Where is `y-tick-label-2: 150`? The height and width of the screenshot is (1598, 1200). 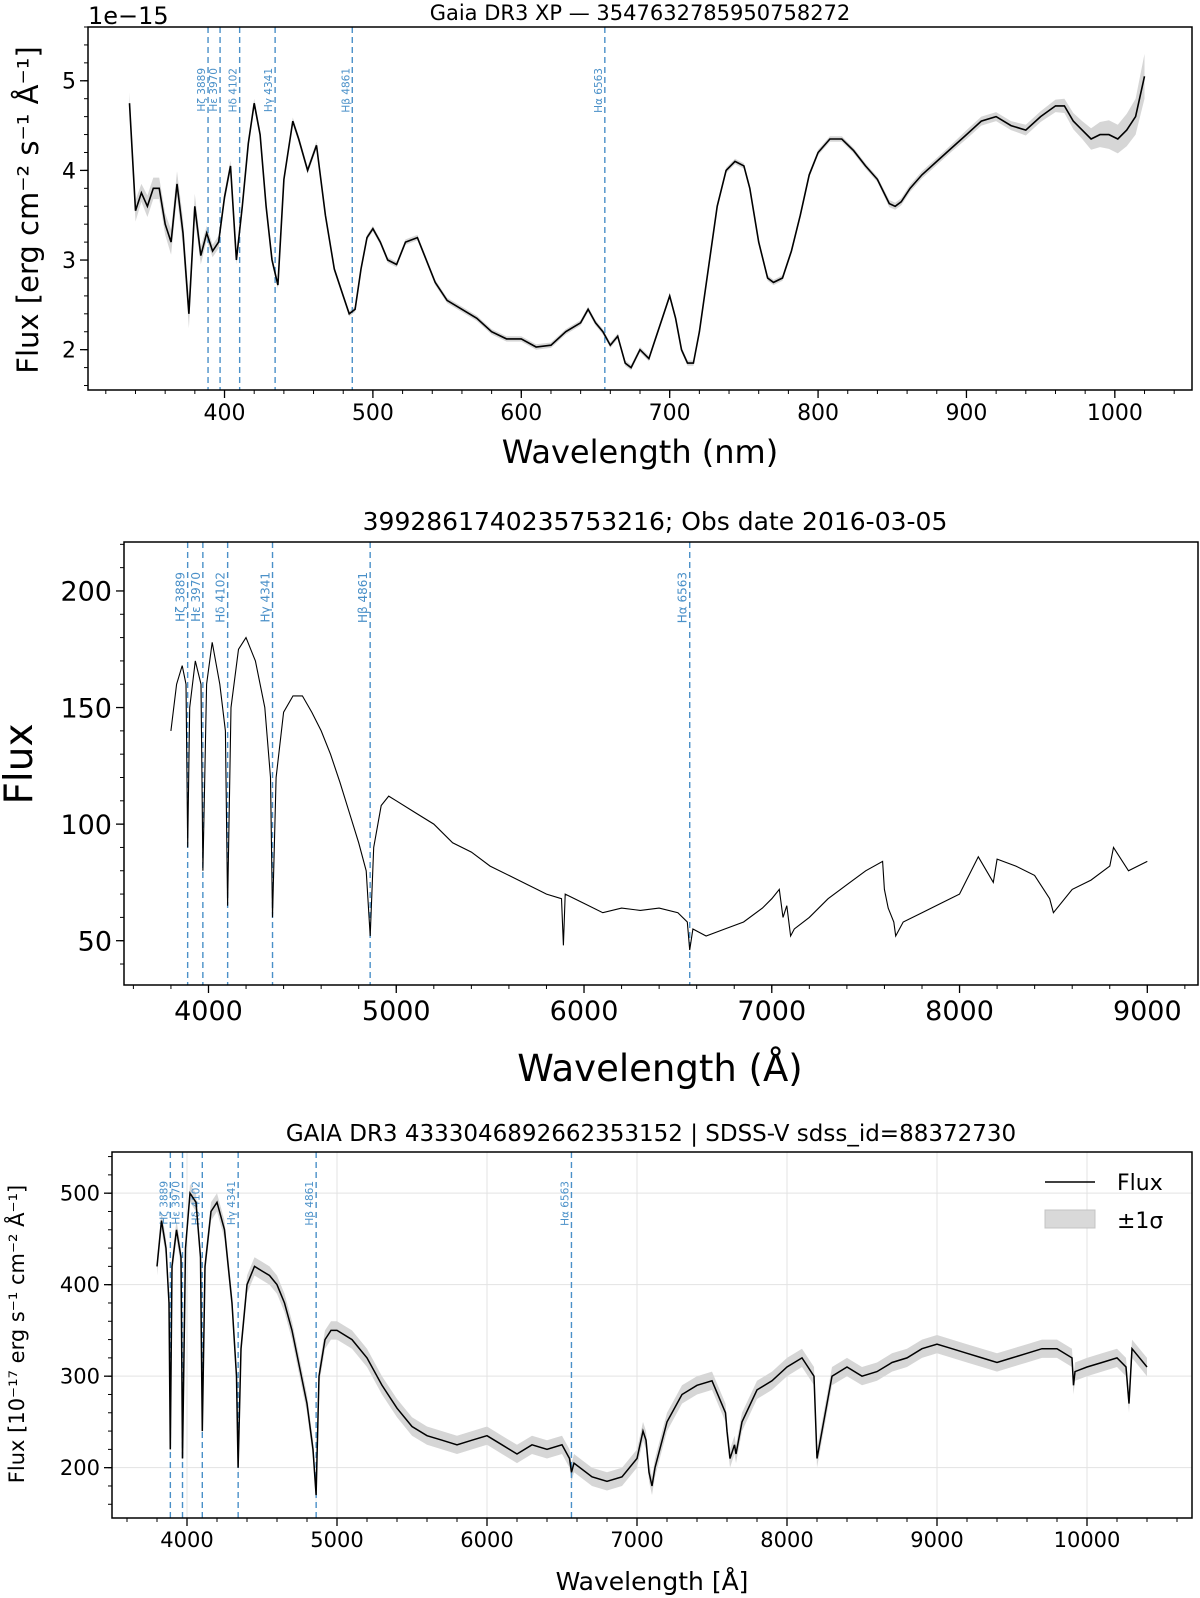 y-tick-label-2: 150 is located at coordinates (86, 708).